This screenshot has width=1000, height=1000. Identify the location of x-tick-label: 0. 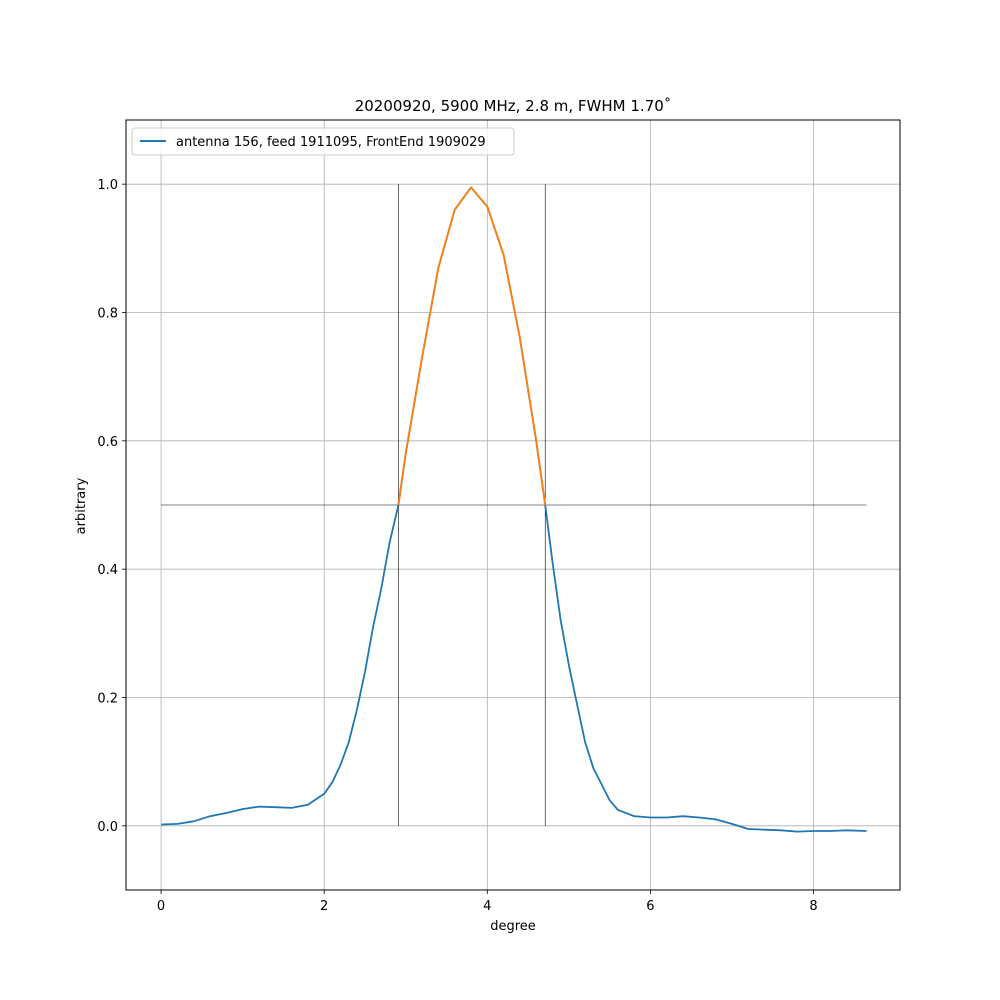
(161, 906).